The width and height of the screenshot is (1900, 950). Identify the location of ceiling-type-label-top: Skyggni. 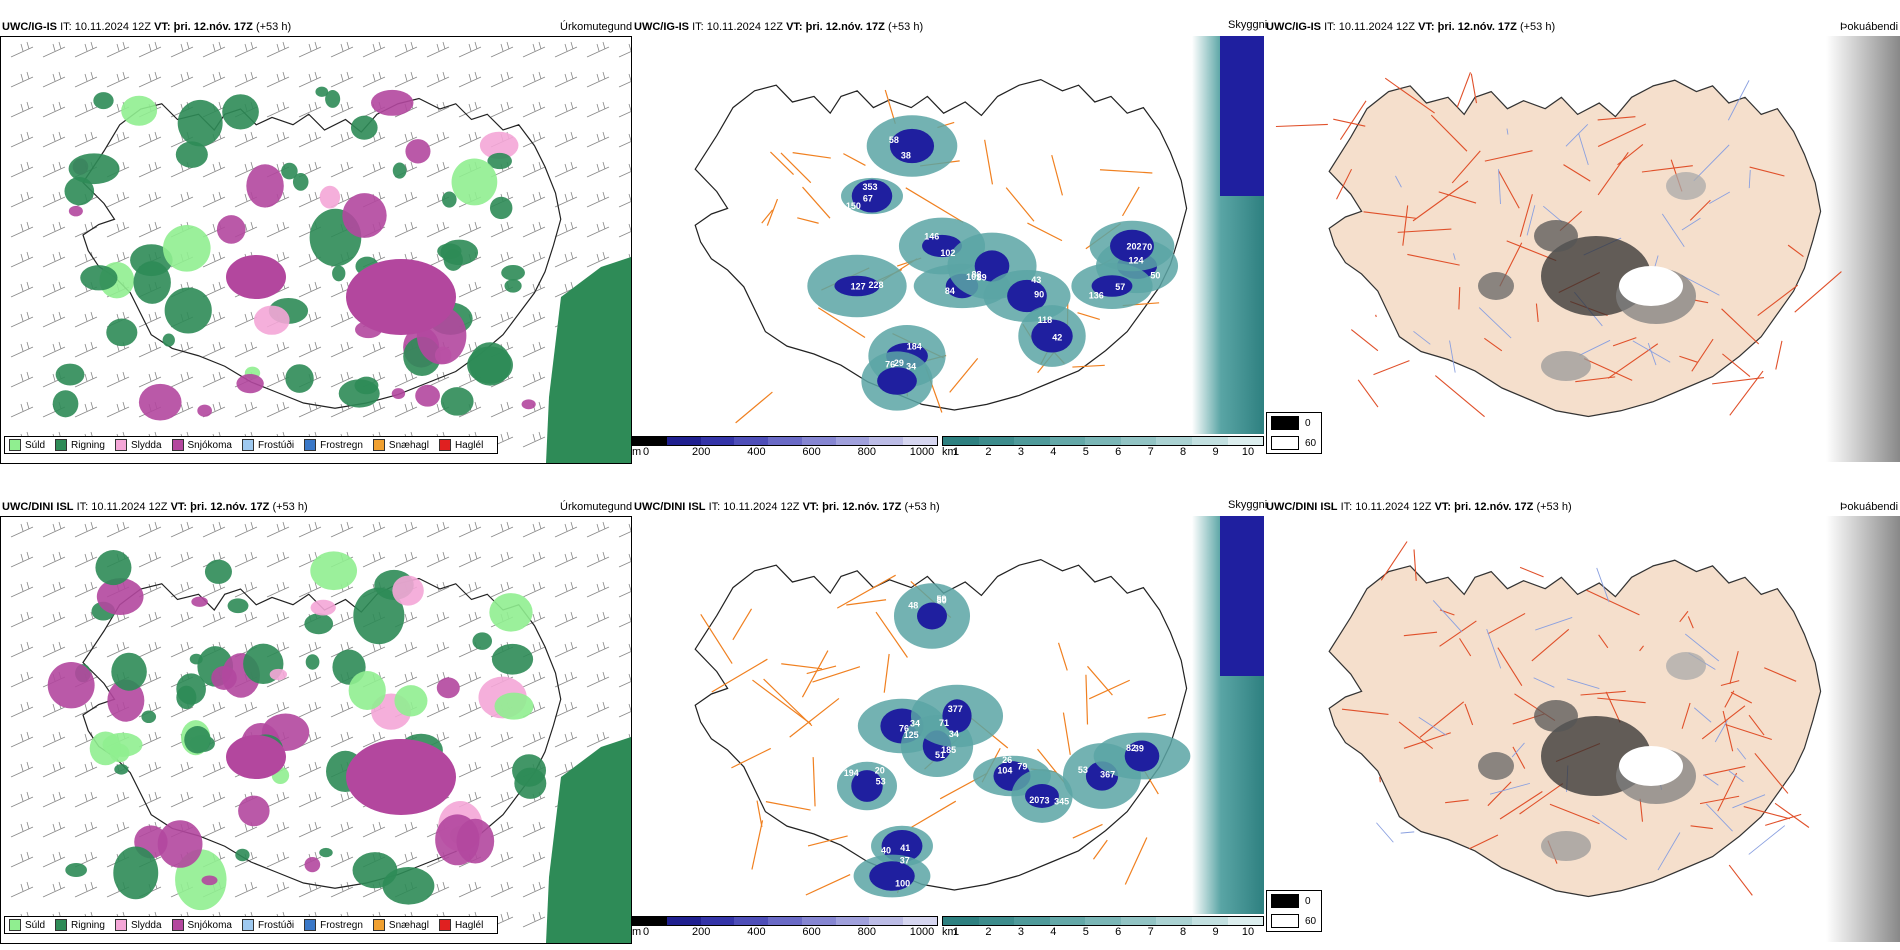
(1248, 25).